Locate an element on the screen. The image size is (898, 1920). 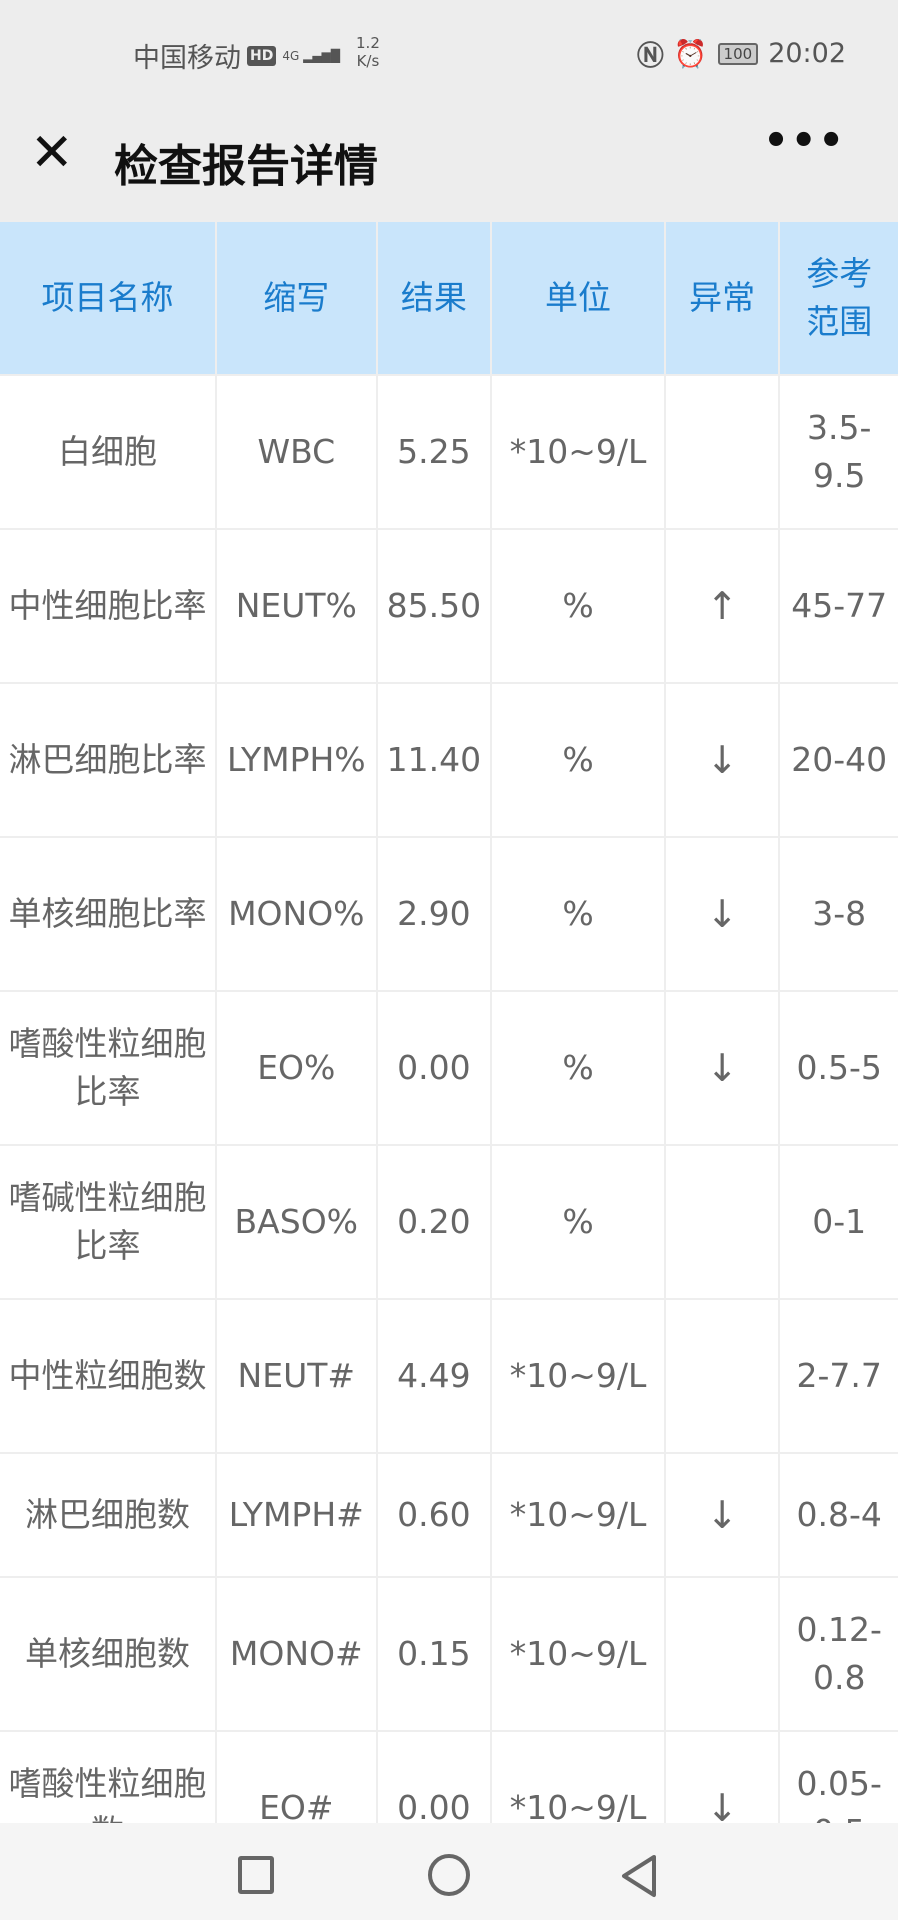
column-header: 单位 is located at coordinates (578, 298).